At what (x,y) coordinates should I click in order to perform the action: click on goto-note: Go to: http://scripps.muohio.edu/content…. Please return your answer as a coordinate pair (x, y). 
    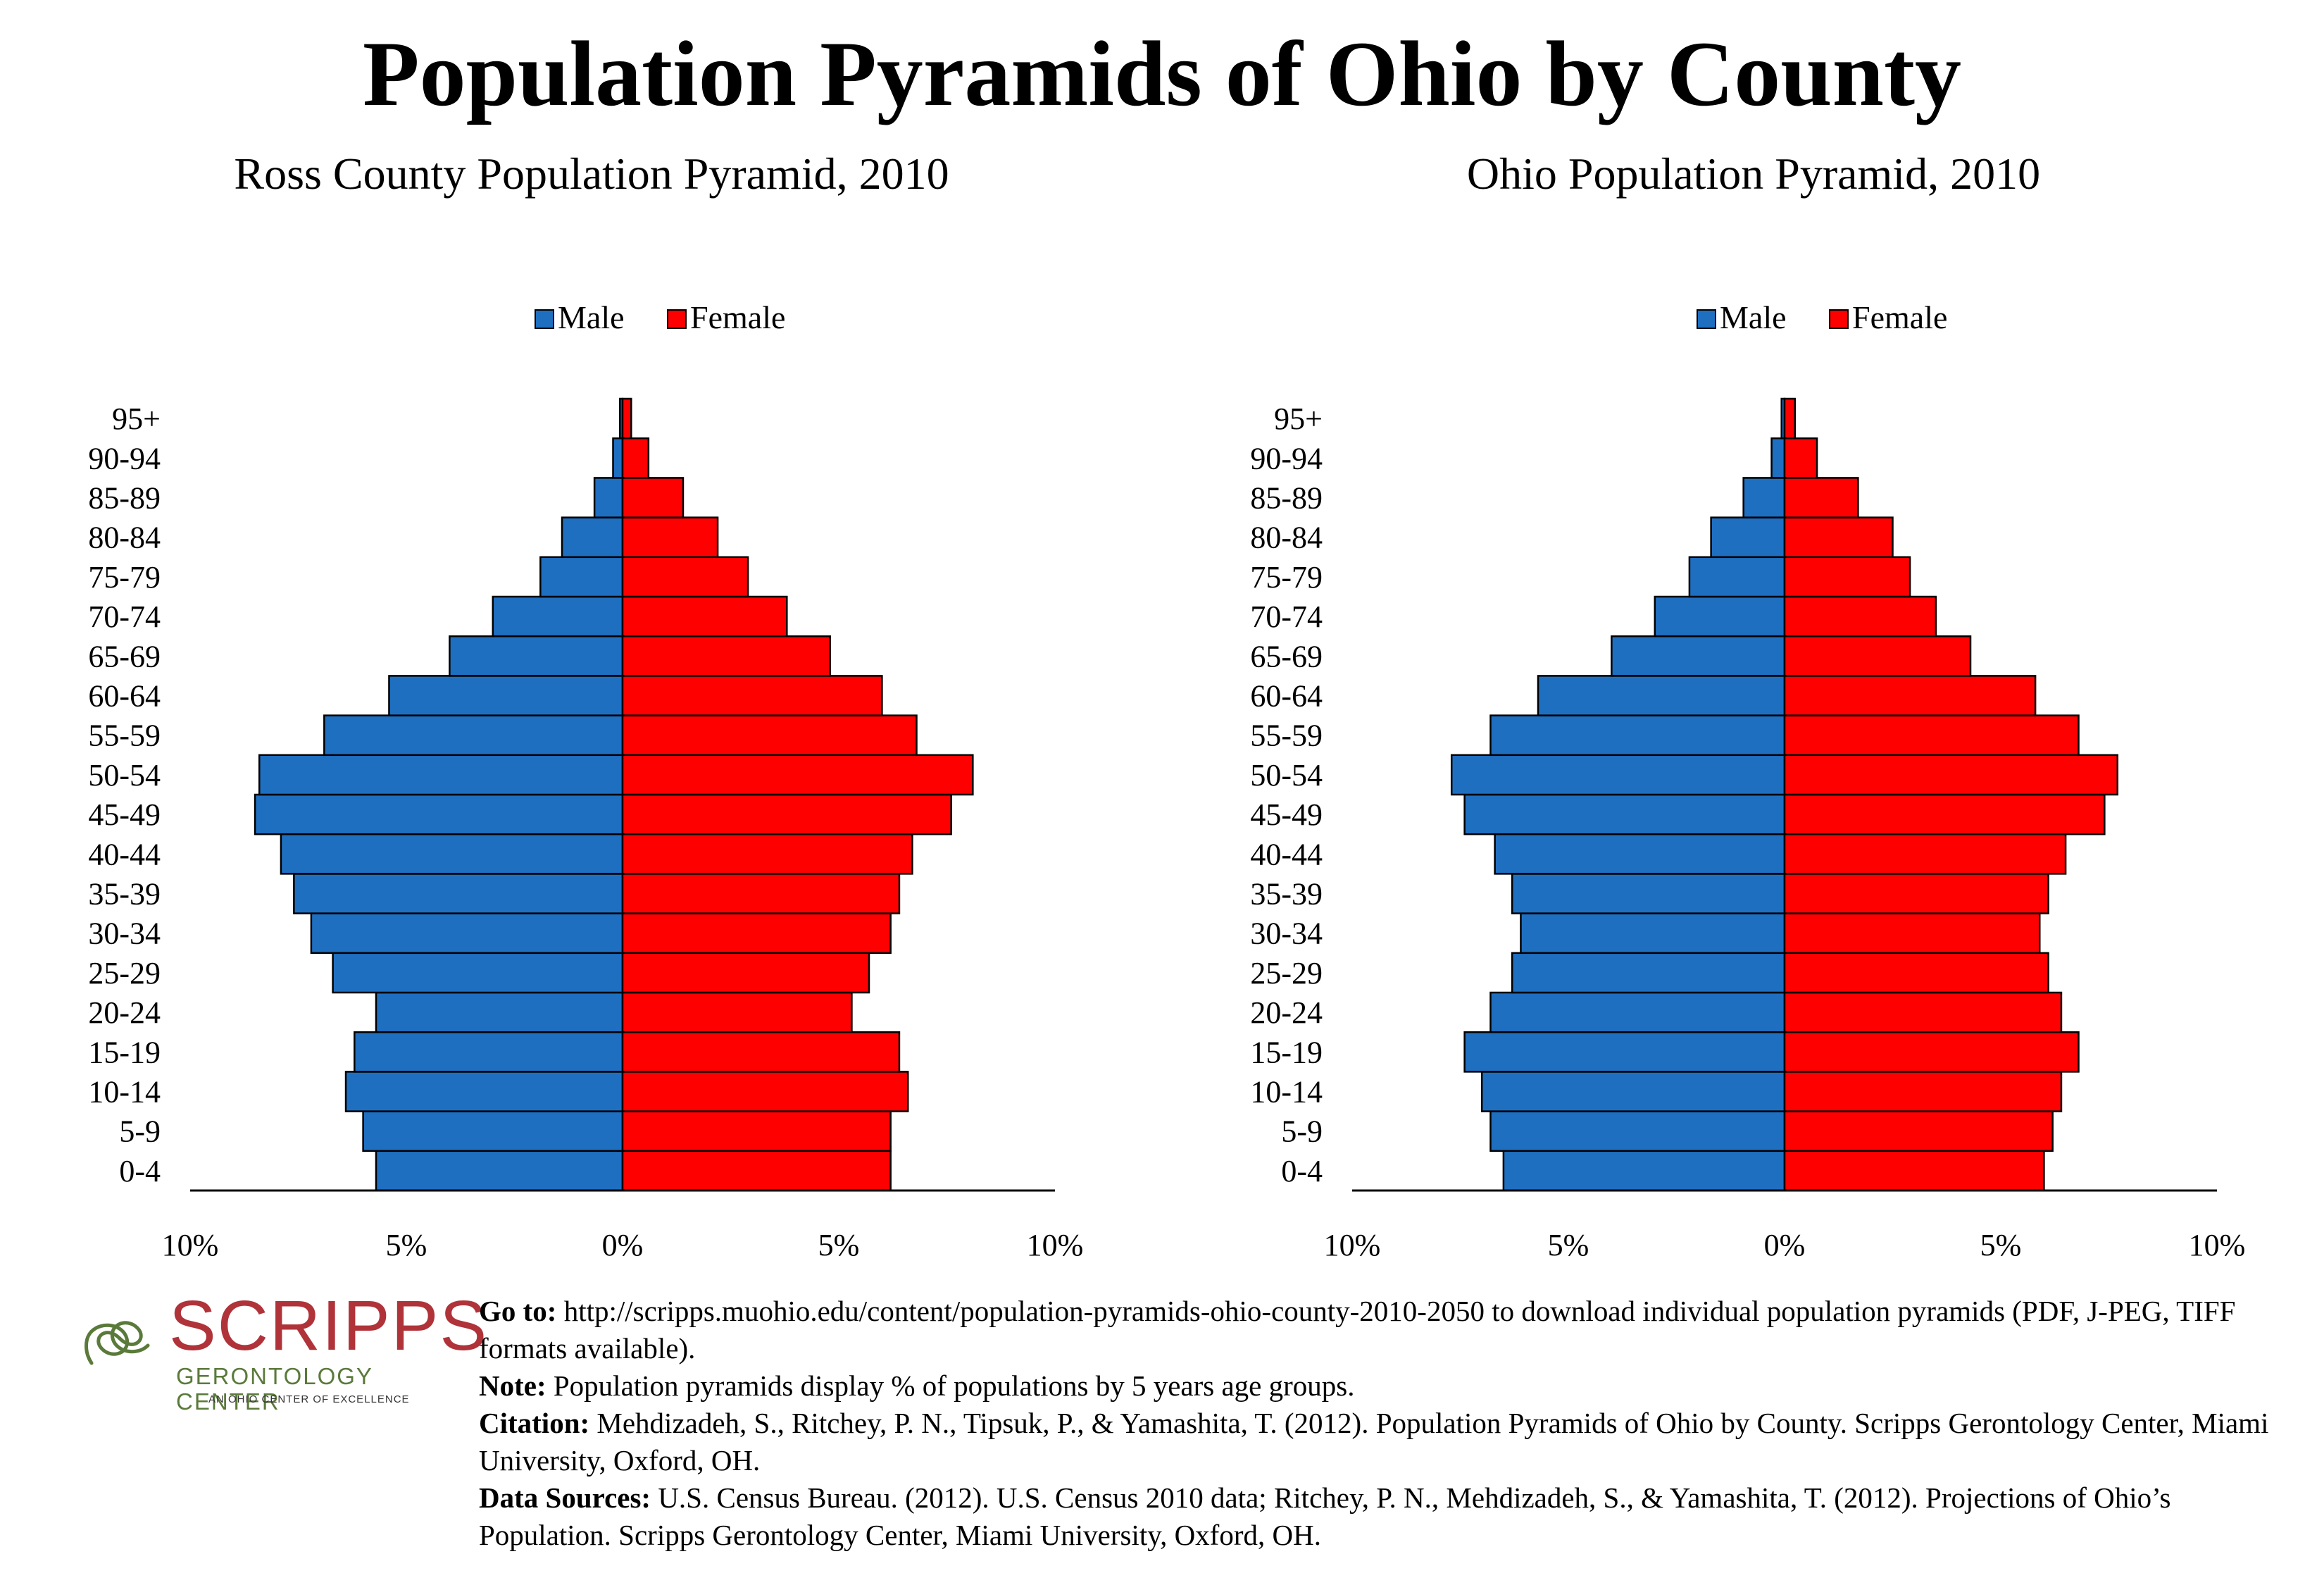
    Looking at the image, I should click on (1394, 1330).